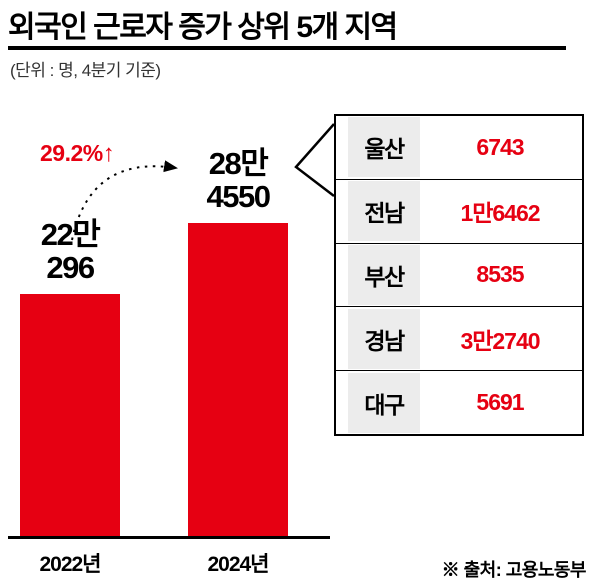  What do you see at coordinates (514, 570) in the screenshot?
I see `source-note: ※ 출처: 고용노동부` at bounding box center [514, 570].